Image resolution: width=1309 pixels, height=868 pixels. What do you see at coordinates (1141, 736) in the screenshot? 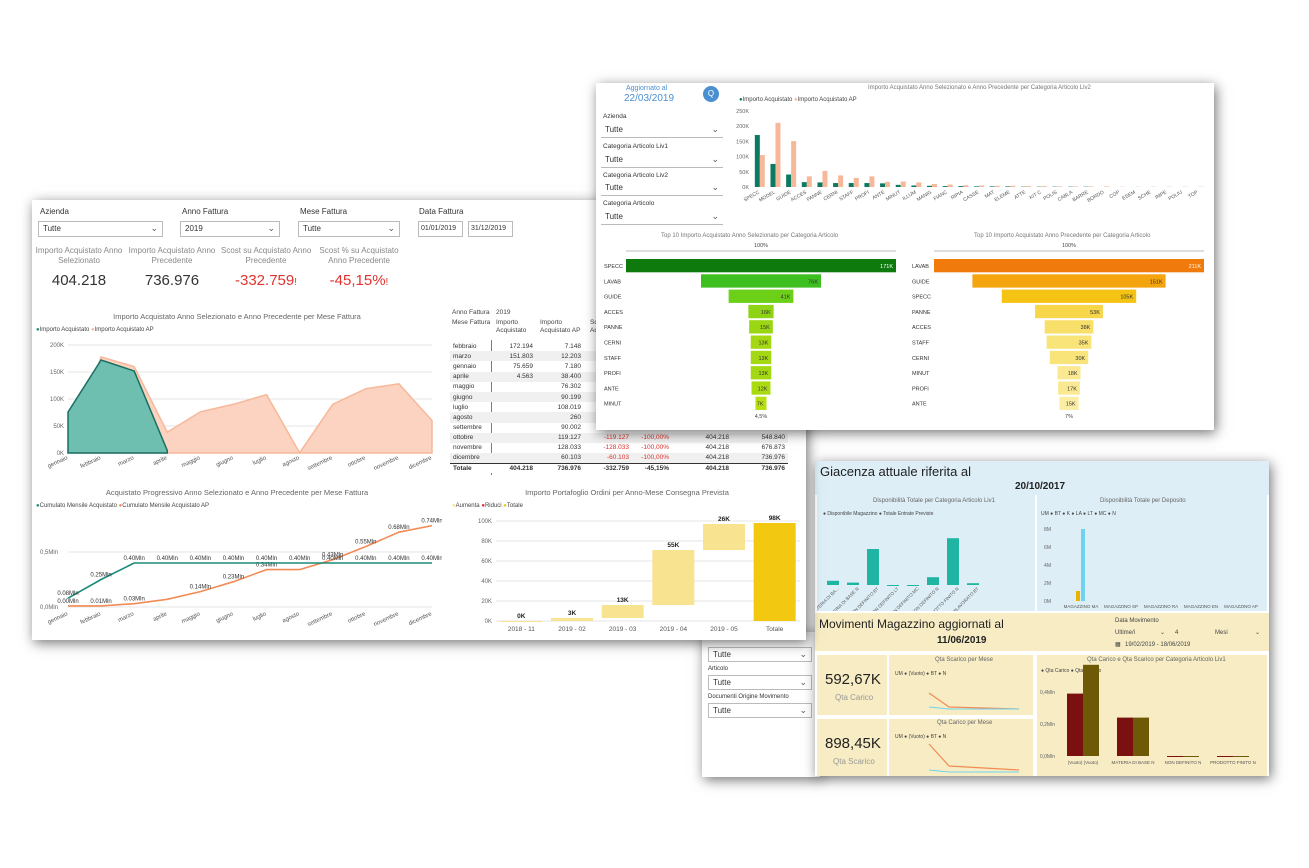
I see `bar-scarico` at bounding box center [1141, 736].